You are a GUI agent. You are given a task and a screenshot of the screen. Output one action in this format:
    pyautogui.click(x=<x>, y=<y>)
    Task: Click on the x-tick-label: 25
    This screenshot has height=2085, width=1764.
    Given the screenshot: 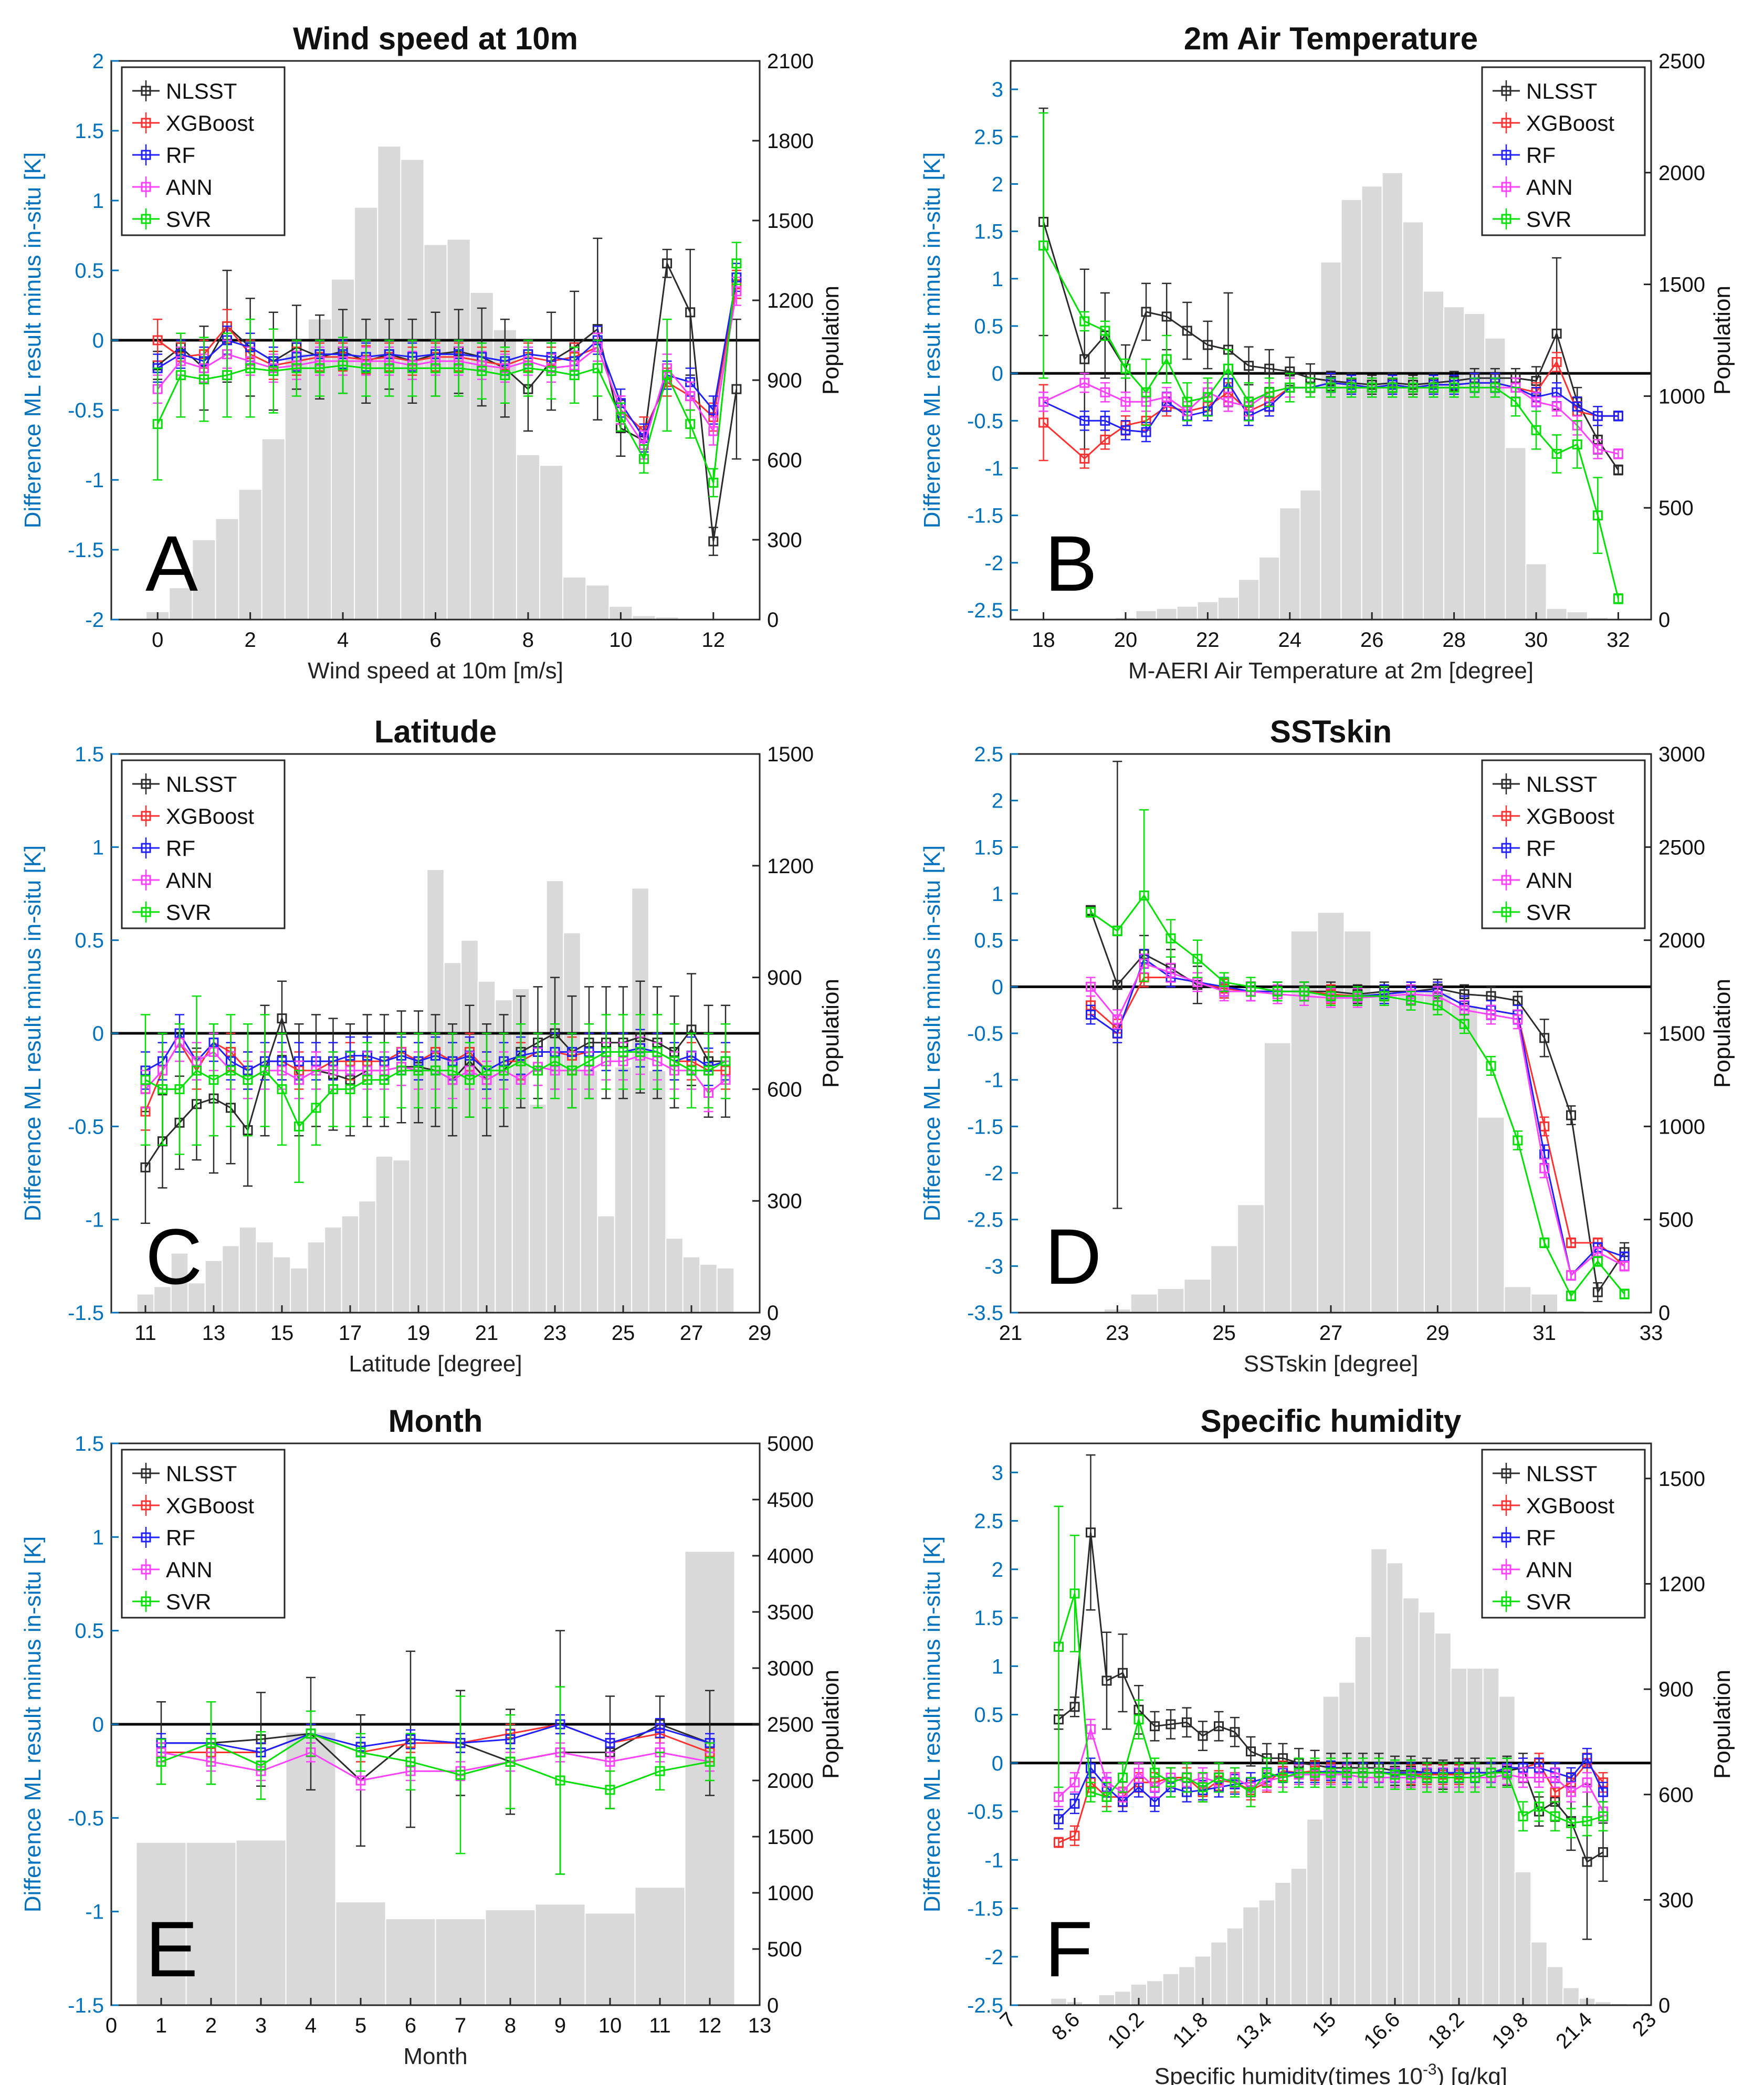 What is the action you would take?
    pyautogui.click(x=1224, y=1333)
    